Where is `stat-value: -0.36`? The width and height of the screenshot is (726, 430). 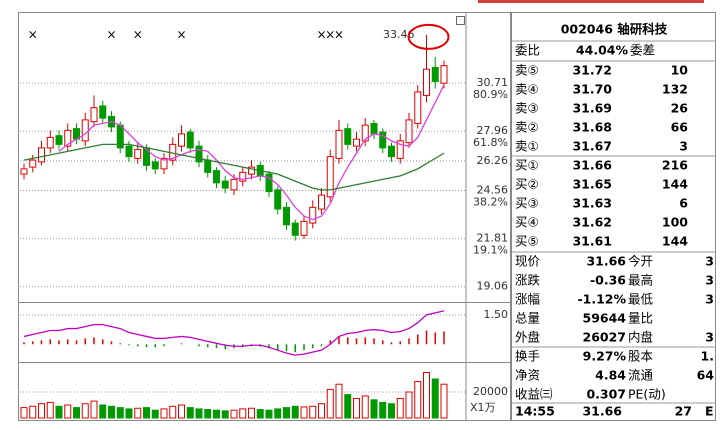
stat-value: -0.36 is located at coordinates (608, 280).